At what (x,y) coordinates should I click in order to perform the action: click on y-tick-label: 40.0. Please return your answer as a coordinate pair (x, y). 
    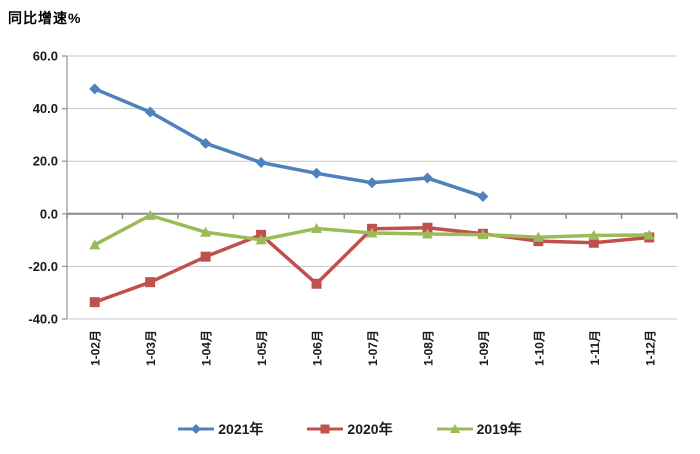
    Looking at the image, I should click on (45, 108).